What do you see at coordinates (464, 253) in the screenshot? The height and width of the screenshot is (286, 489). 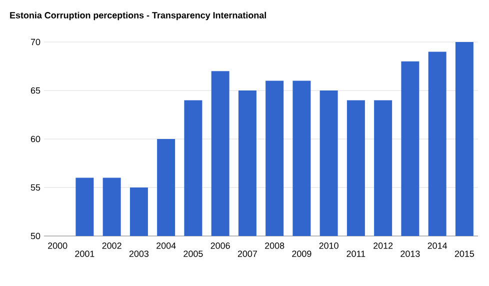 I see `x-tick-label: 2015` at bounding box center [464, 253].